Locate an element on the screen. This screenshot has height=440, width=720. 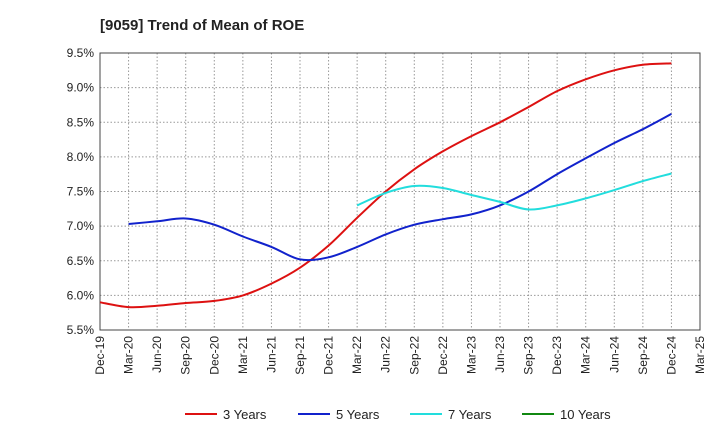
y-tick-label: 7.0% is located at coordinates (81, 226).